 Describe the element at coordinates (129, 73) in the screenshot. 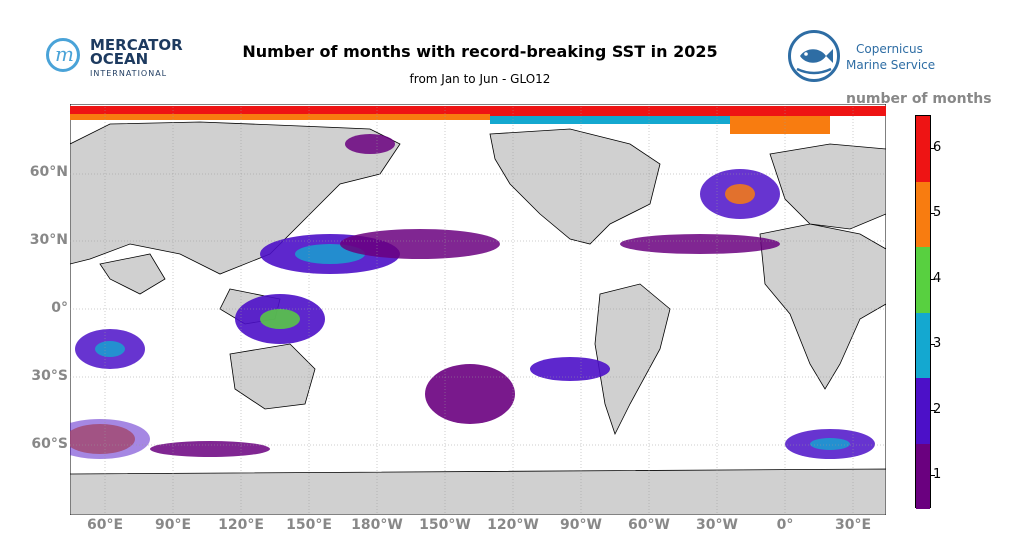

I see `logo-left-line3: INTERNATIONAL` at that location.